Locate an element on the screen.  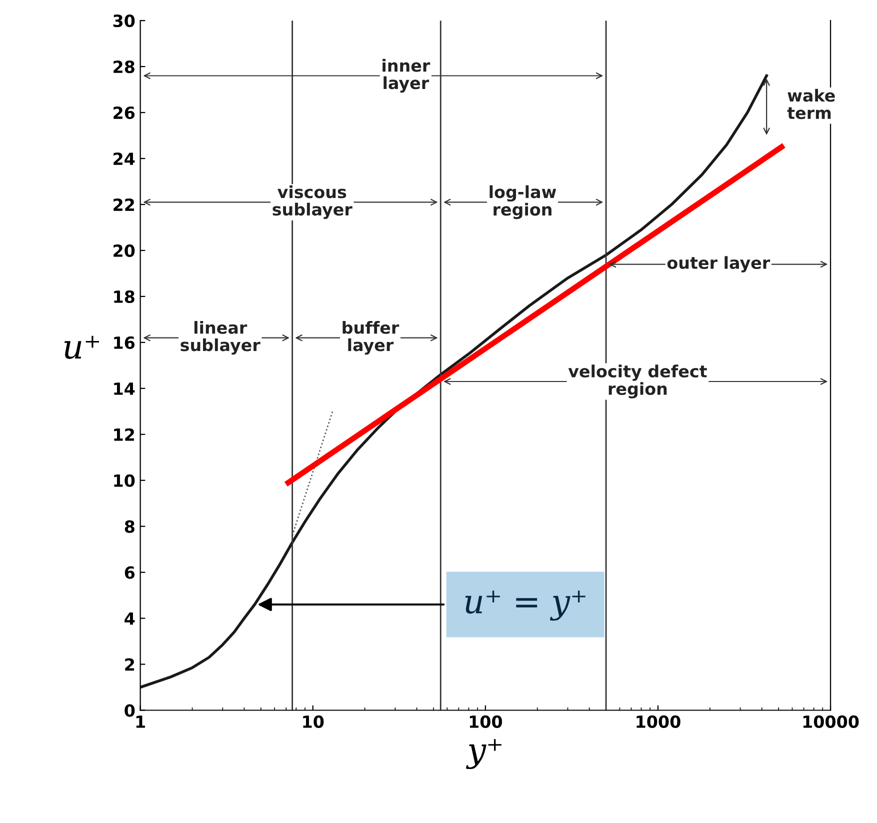
y-tick-label: 18 is located at coordinates (124, 297).